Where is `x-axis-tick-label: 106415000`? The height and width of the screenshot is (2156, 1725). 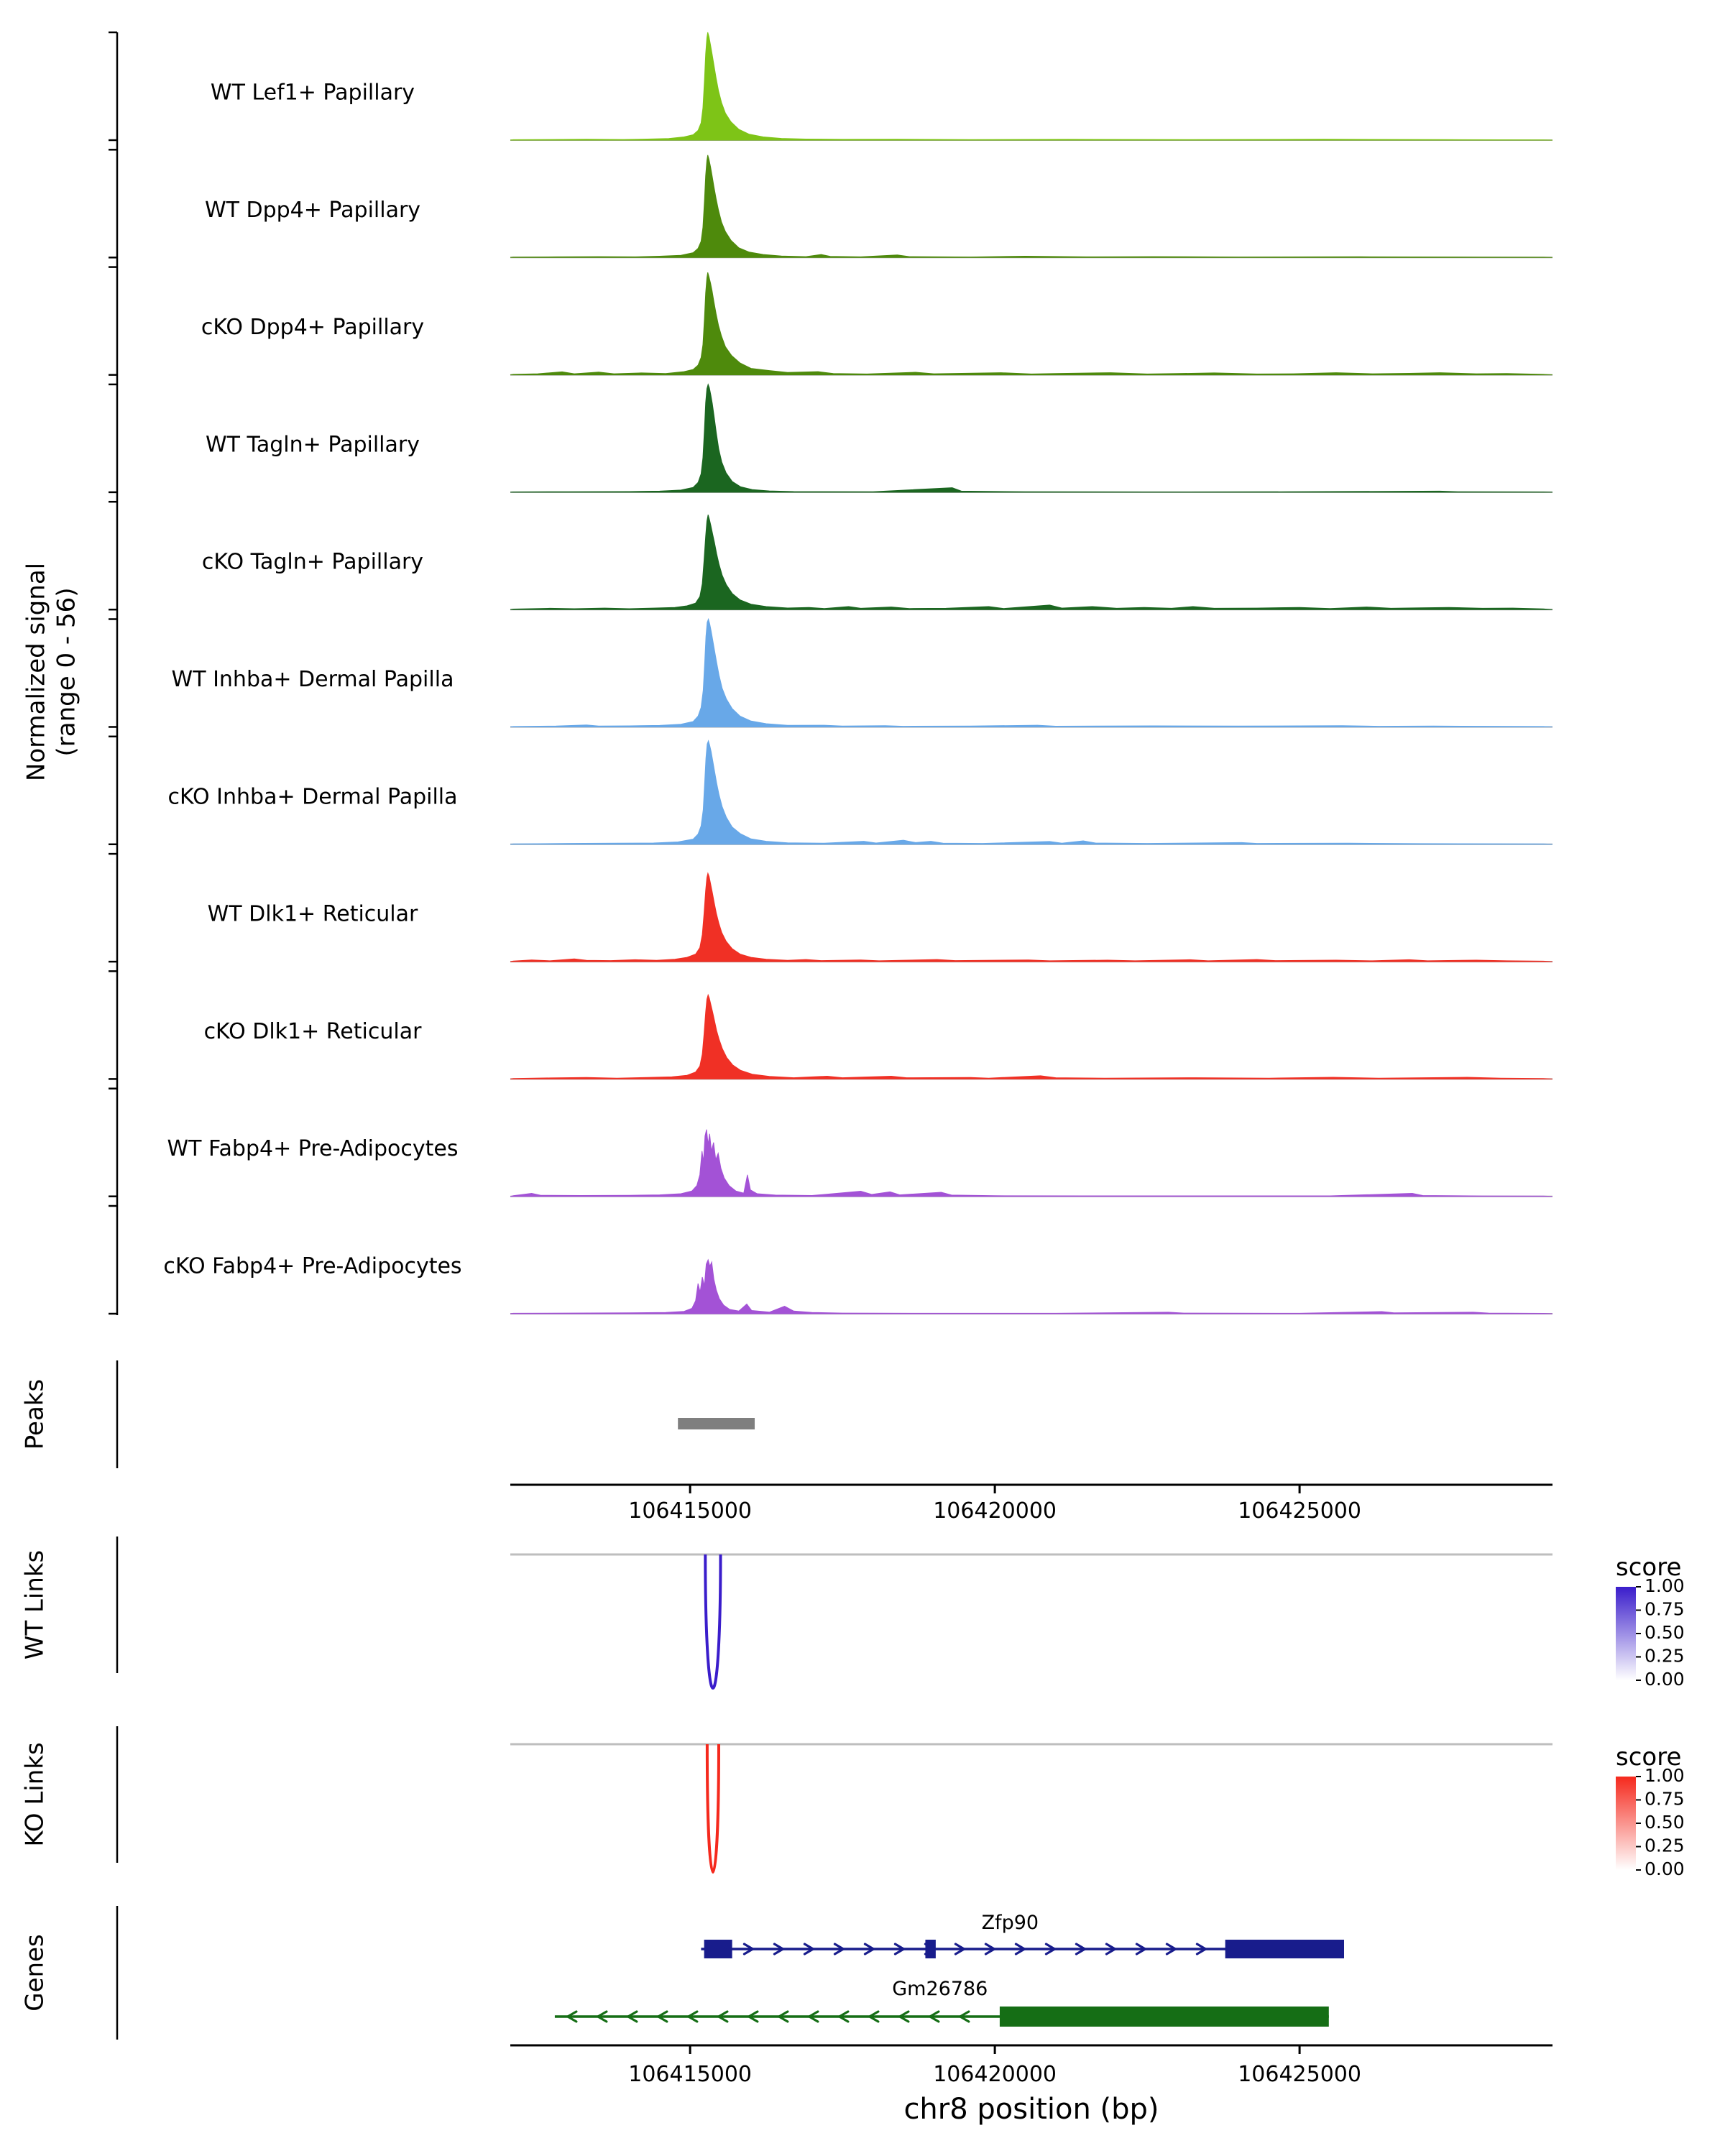
x-axis-tick-label: 106415000 is located at coordinates (690, 1511).